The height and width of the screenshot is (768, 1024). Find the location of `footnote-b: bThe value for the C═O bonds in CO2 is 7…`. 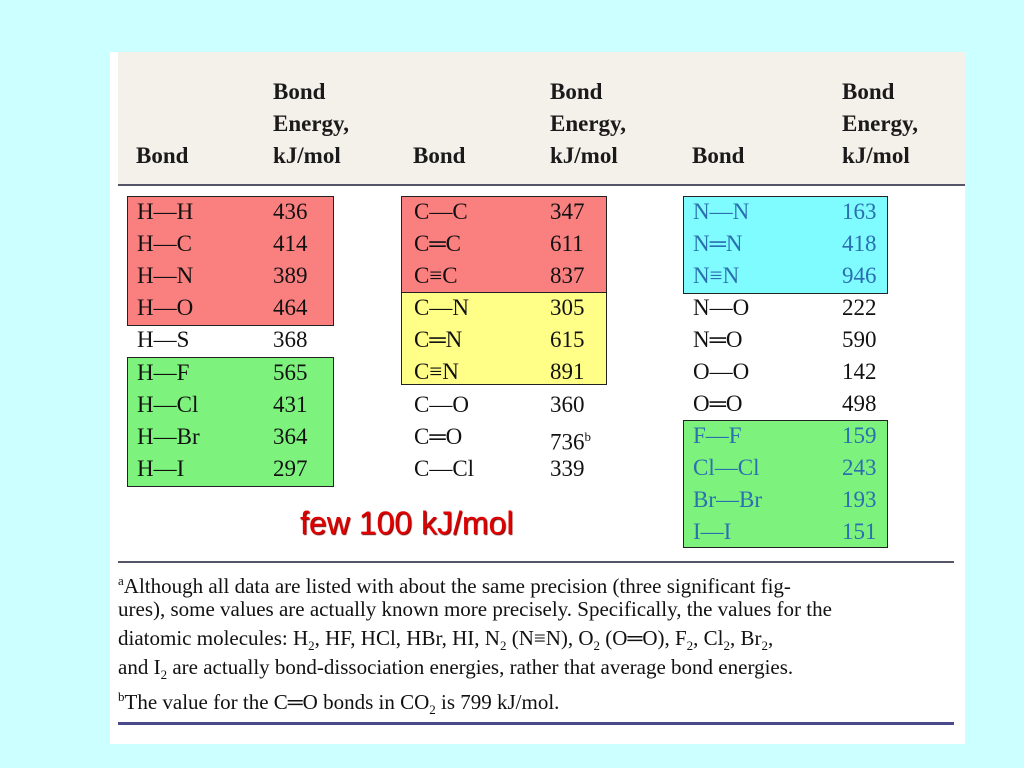

footnote-b: bThe value for the C═O bonds in CO2 is 7… is located at coordinates (338, 703).